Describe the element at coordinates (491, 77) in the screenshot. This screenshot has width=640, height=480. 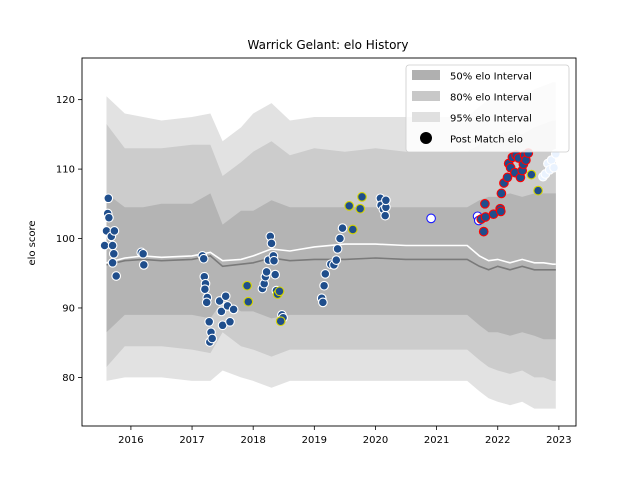
I see `legend-label-50: 50% elo Interval` at that location.